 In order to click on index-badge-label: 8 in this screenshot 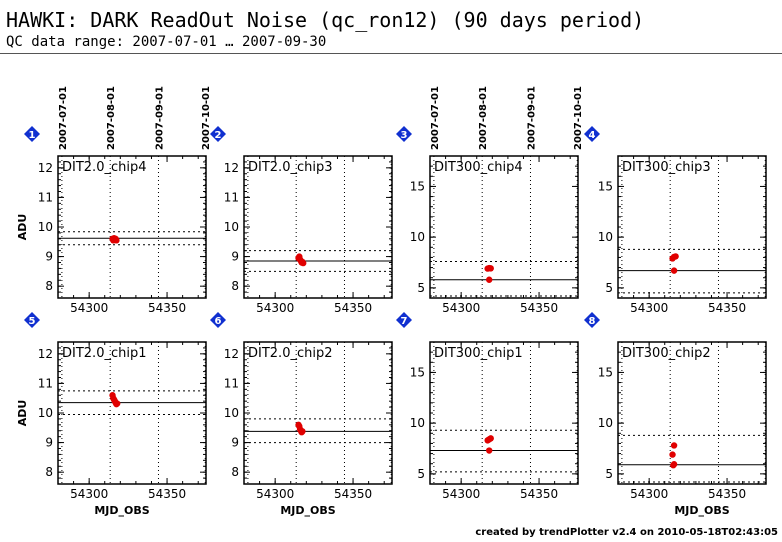, I will do `click(592, 321)`.